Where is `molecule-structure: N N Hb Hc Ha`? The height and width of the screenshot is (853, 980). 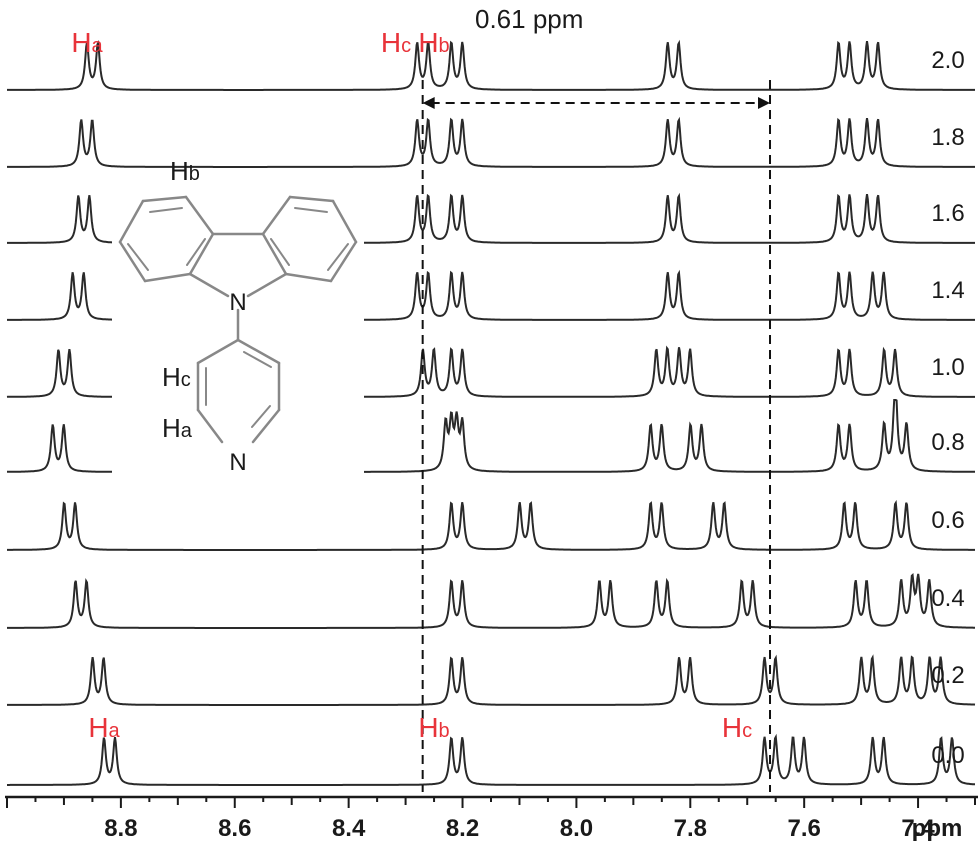
molecule-structure: N N Hb Hc Ha is located at coordinates (238, 317).